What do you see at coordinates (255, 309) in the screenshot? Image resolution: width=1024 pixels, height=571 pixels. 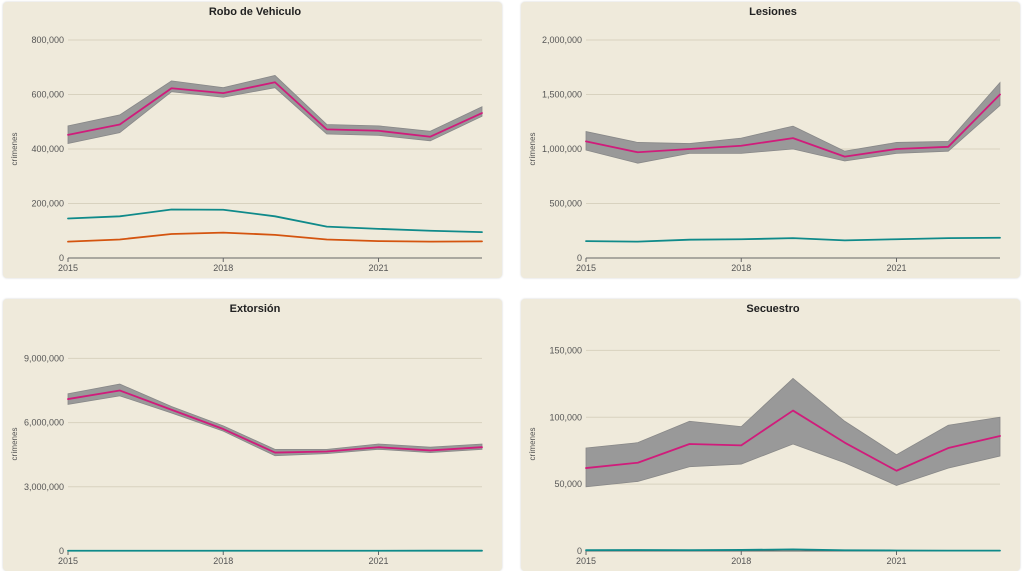 I see `chart-title: Extorsión` at bounding box center [255, 309].